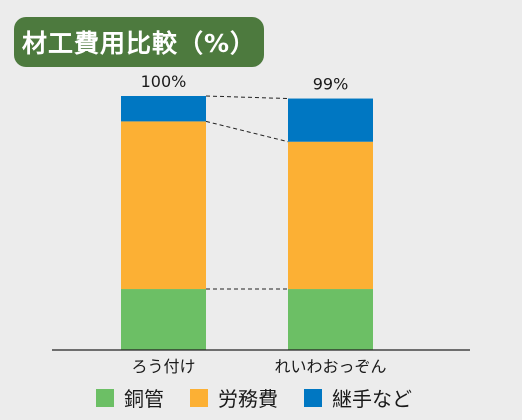 Image resolution: width=522 pixels, height=420 pixels. I want to click on total-label-れいわおっぞん: 99%, so click(331, 84).